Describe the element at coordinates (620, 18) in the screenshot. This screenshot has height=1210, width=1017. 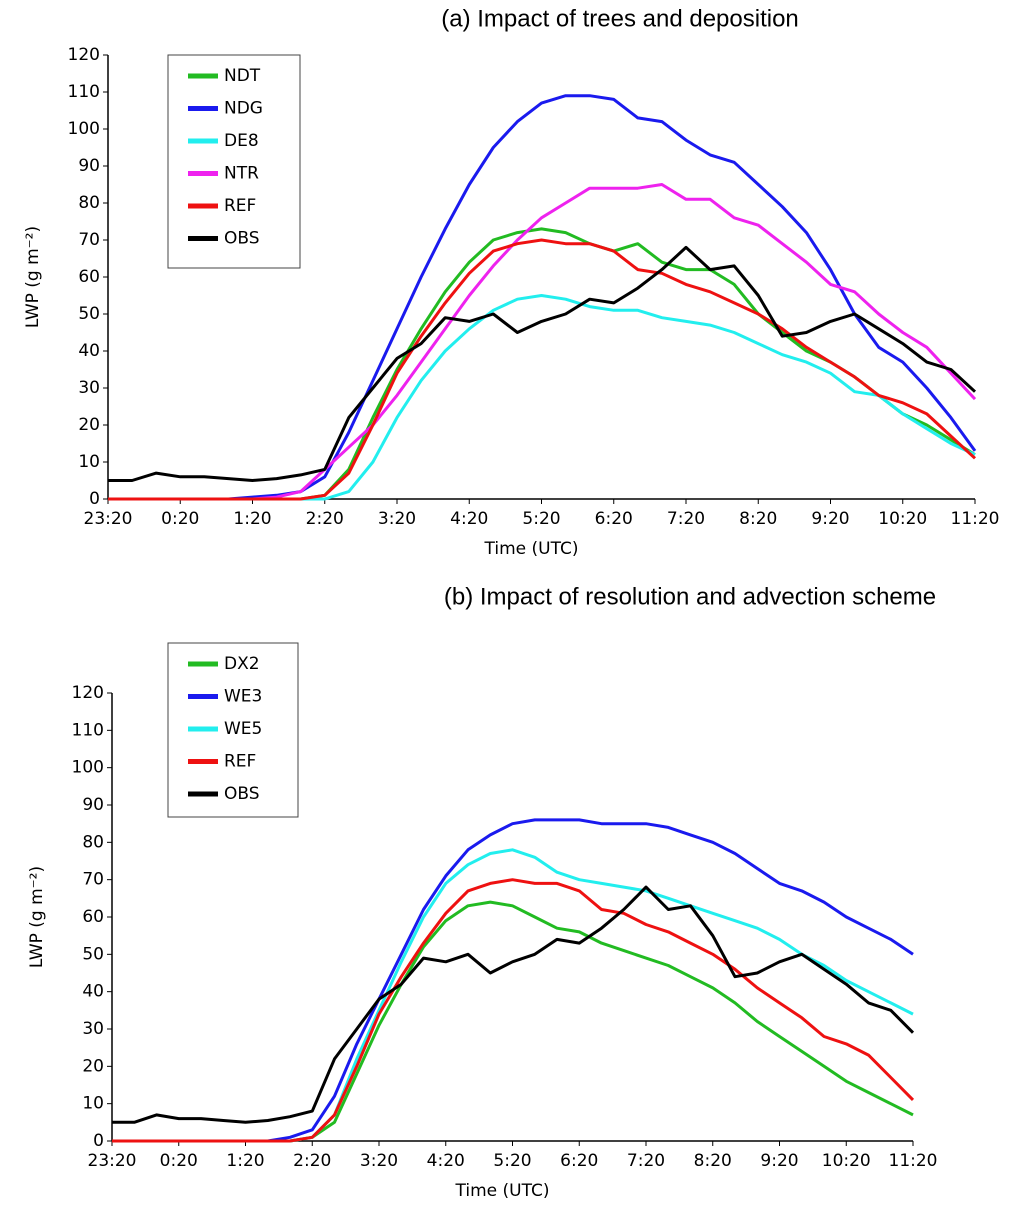
I see `chart-title: (a) Impact of trees and deposition` at that location.